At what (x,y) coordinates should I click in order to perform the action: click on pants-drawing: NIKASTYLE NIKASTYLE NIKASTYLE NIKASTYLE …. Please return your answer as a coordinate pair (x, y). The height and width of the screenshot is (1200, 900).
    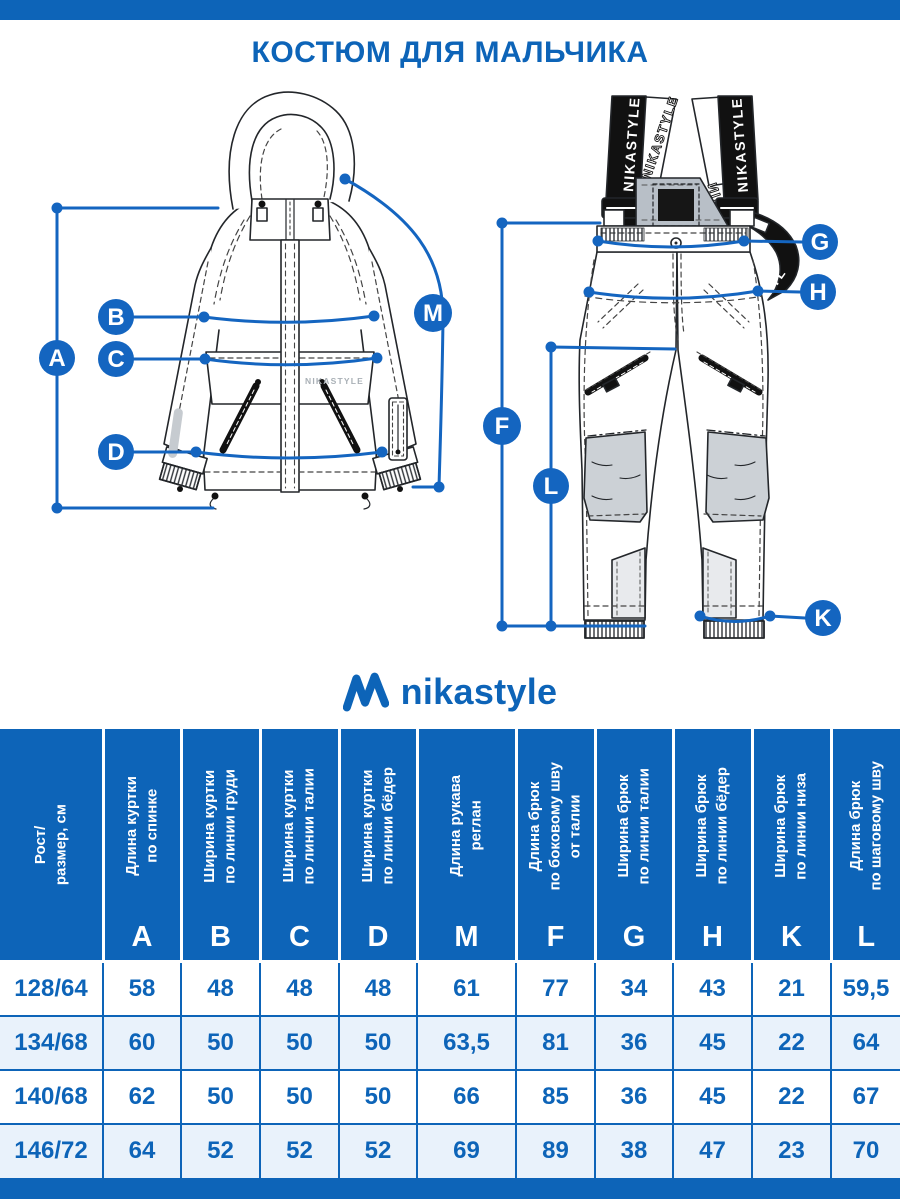
    Looking at the image, I should click on (689, 366).